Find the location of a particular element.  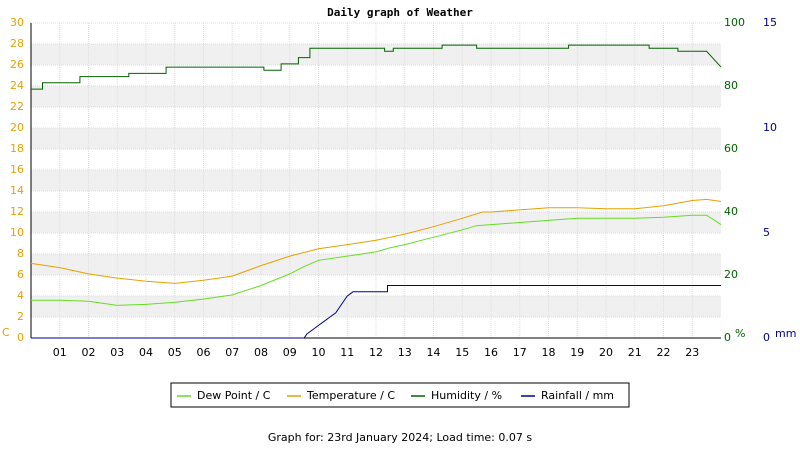

legend-label: Humidity / % is located at coordinates (466, 395).